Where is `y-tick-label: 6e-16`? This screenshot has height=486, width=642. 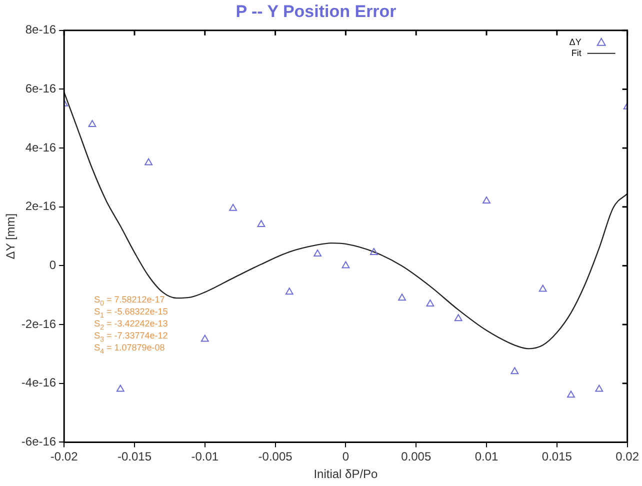
y-tick-label: 6e-16 is located at coordinates (40, 89).